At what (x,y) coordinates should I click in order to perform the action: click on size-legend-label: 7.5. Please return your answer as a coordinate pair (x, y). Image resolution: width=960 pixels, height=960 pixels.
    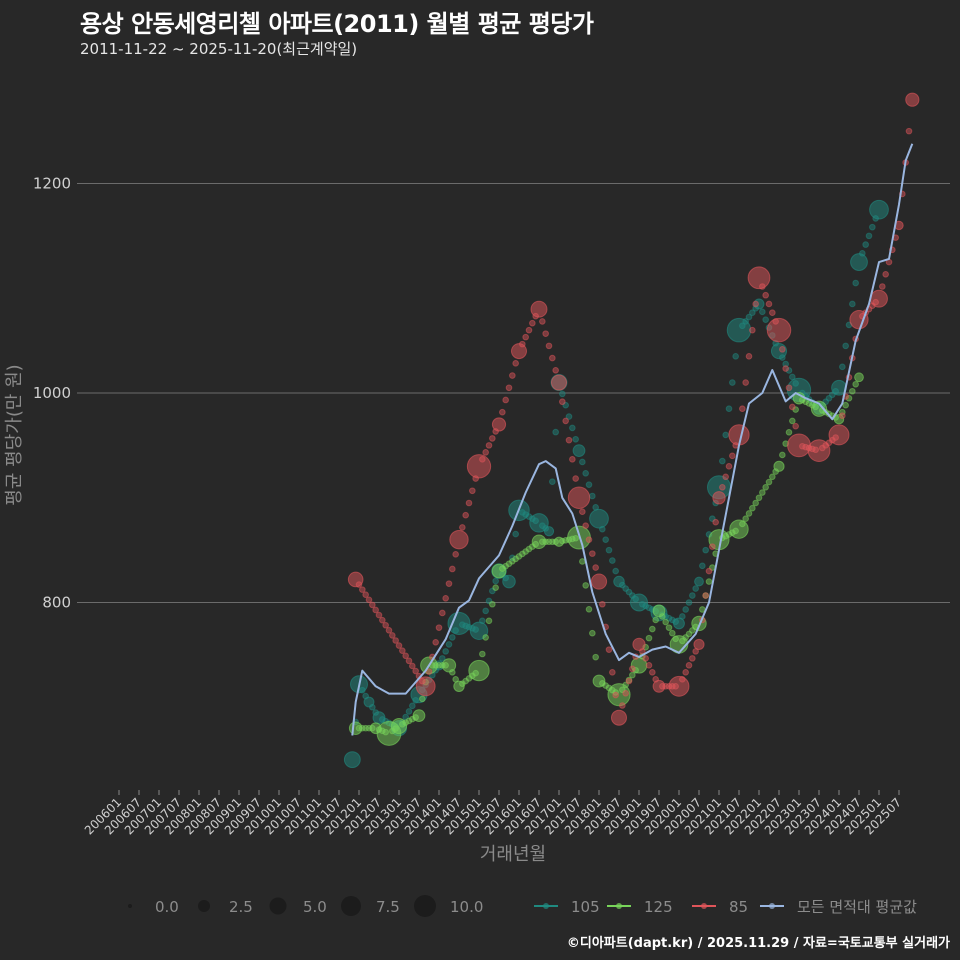
    Looking at the image, I should click on (388, 907).